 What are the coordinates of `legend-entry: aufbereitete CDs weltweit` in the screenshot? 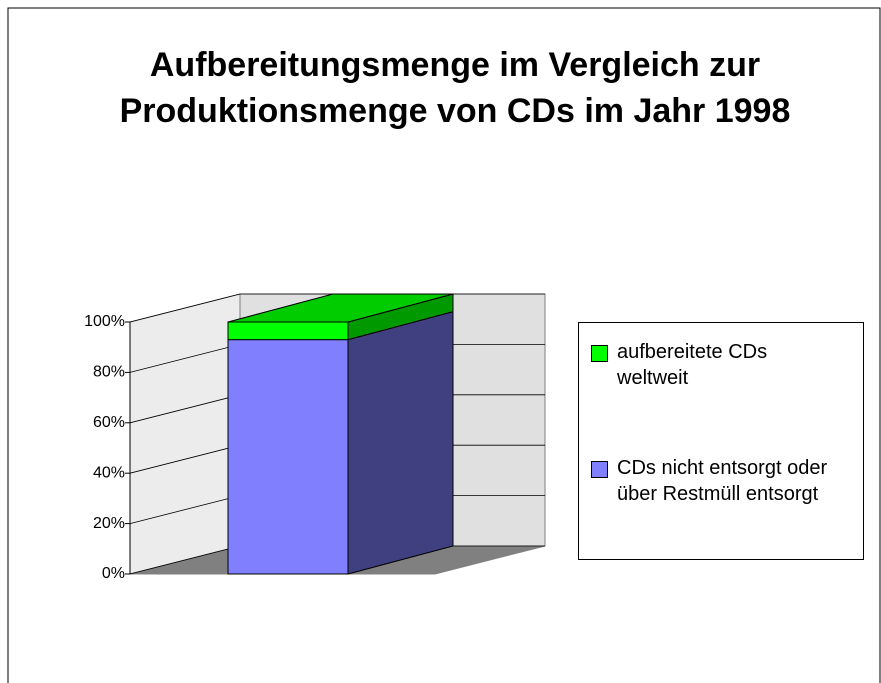 It's located at (726, 365).